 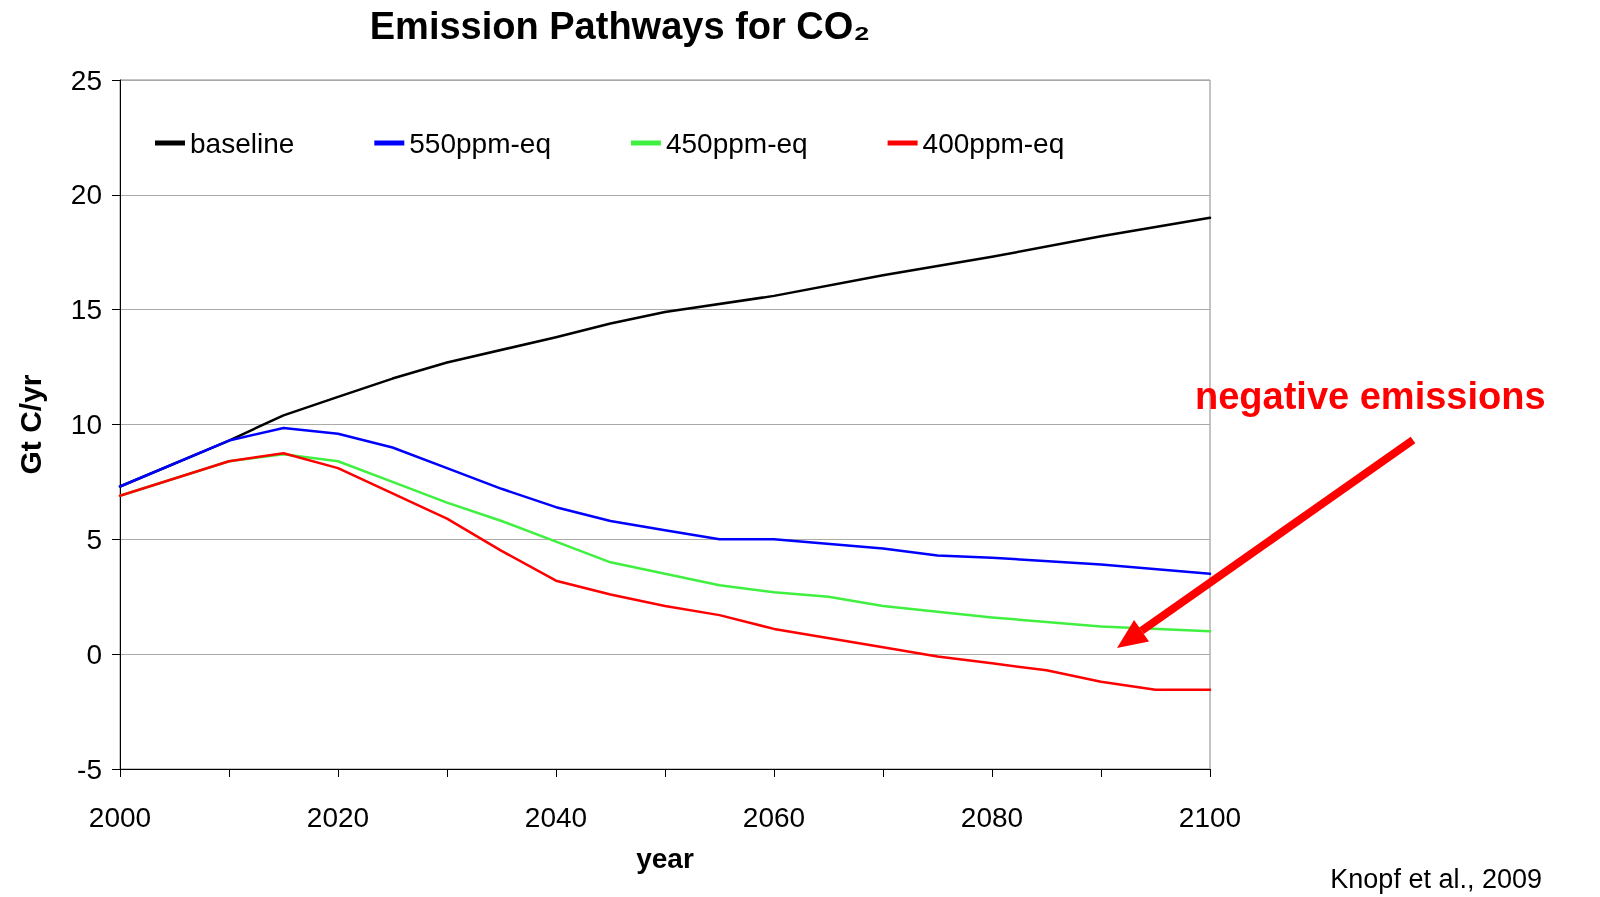 What do you see at coordinates (94, 539) in the screenshot?
I see `y-tick-label: 5` at bounding box center [94, 539].